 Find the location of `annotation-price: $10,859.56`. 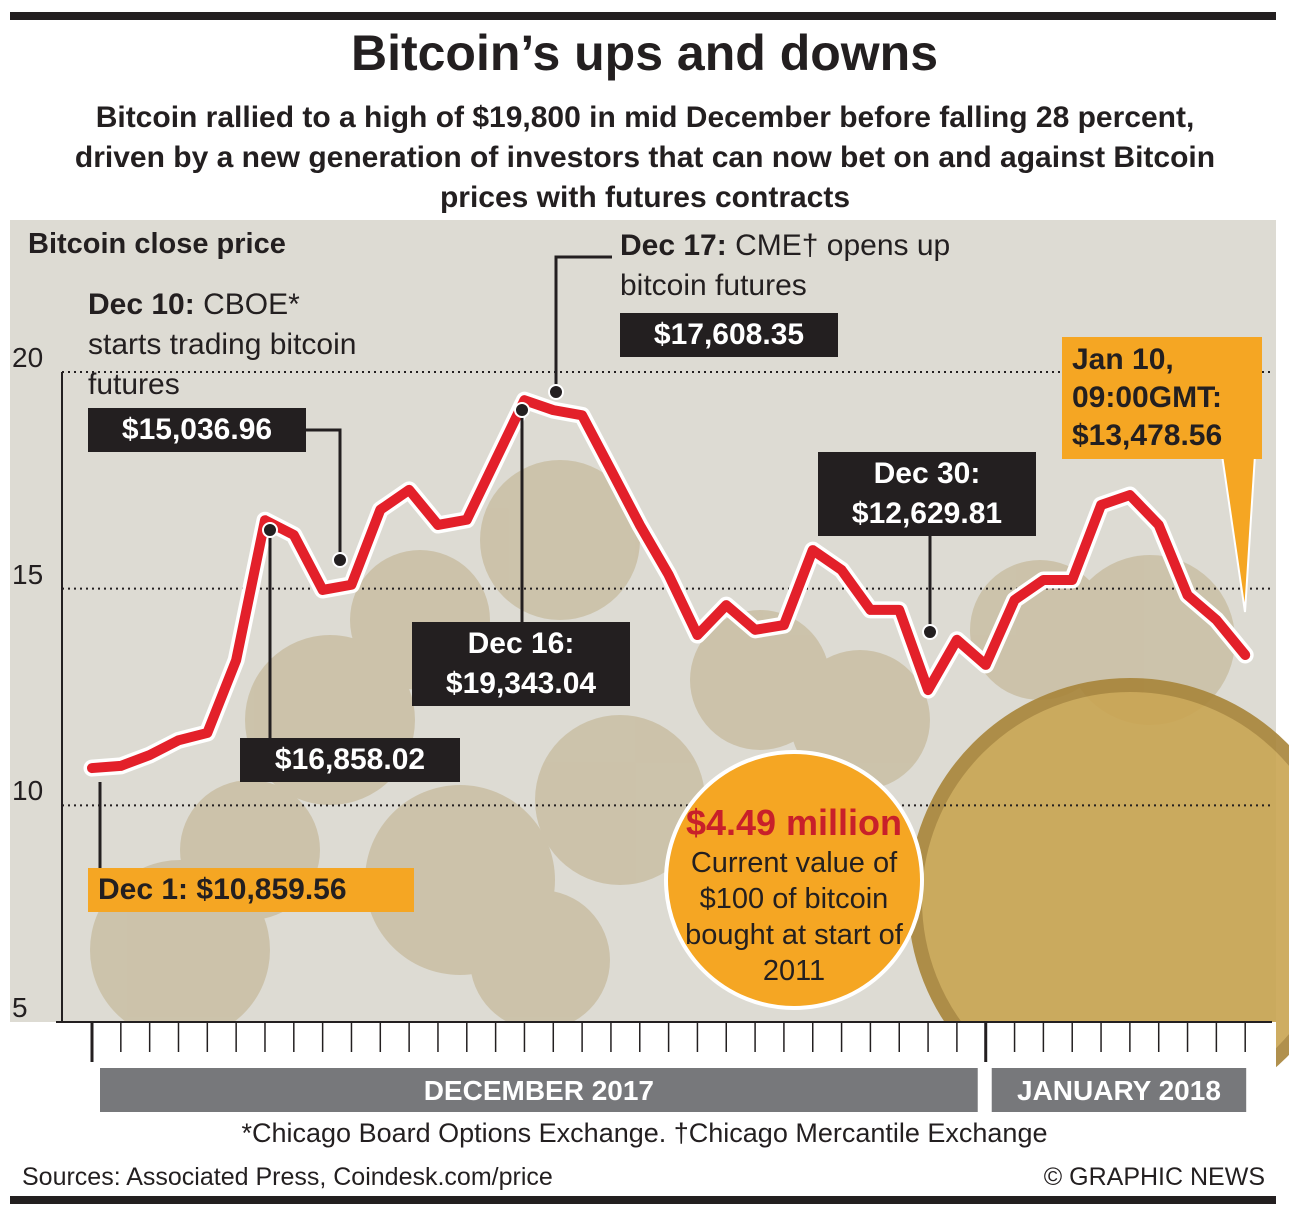

annotation-price: $10,859.56 is located at coordinates (271, 889).